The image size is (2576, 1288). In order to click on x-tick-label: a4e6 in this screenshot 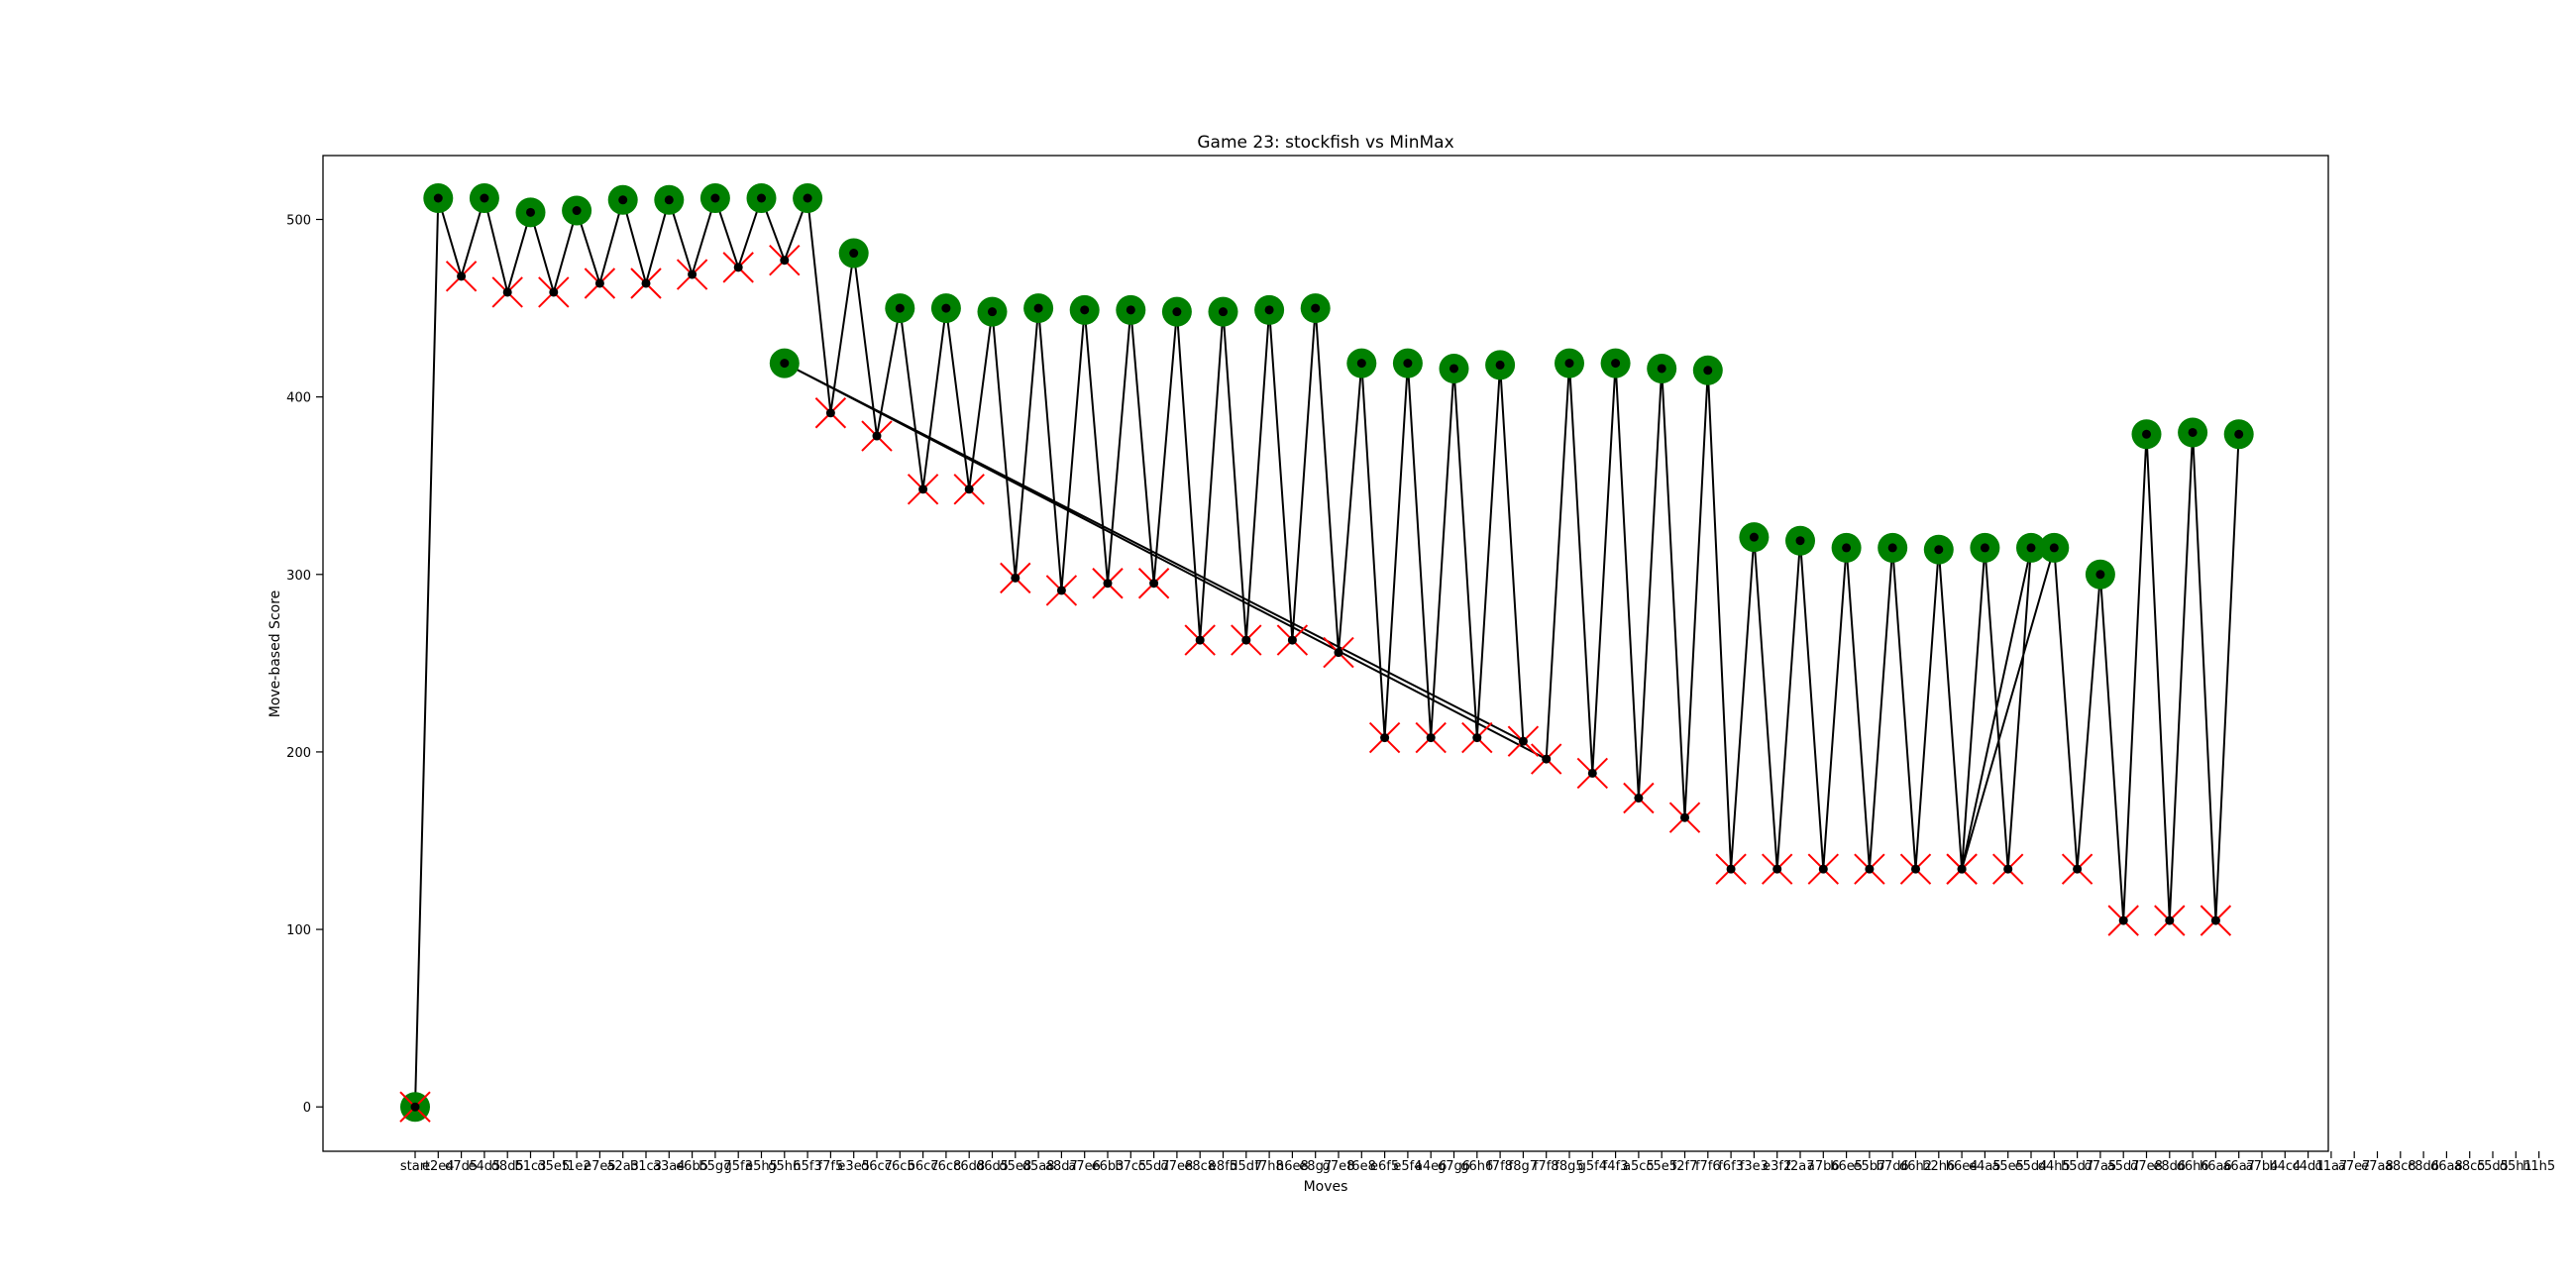, I will do `click(1431, 1166)`.